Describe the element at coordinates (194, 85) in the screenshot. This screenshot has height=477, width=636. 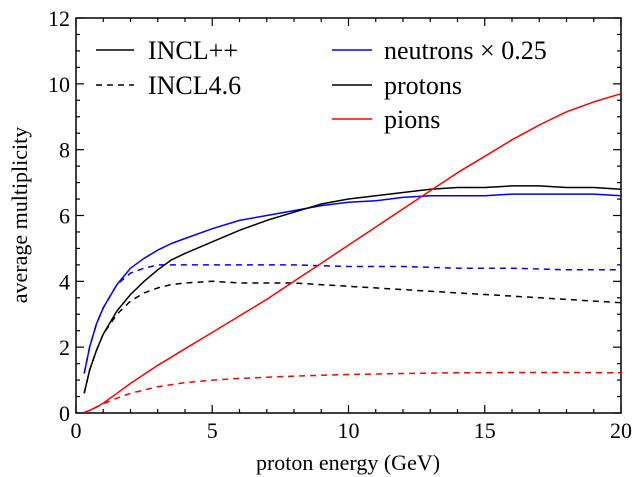
I see `legend-incl46-label: INCL4.6` at that location.